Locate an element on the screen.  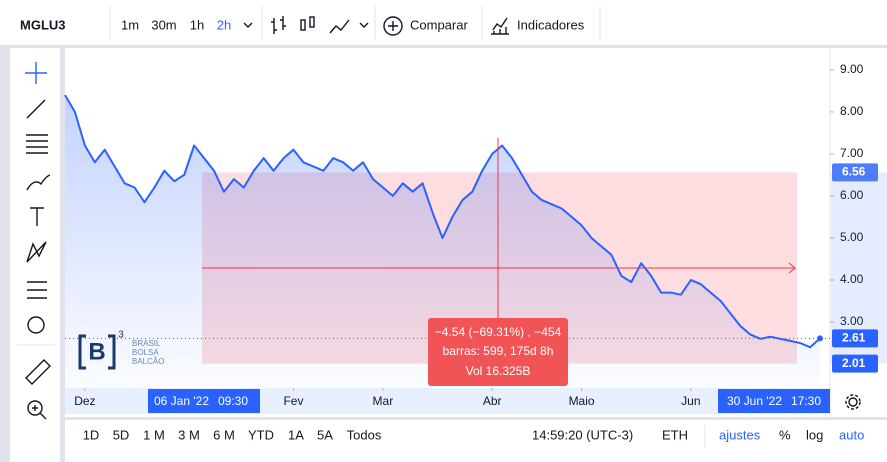
price-label: 2.61 is located at coordinates (854, 338).